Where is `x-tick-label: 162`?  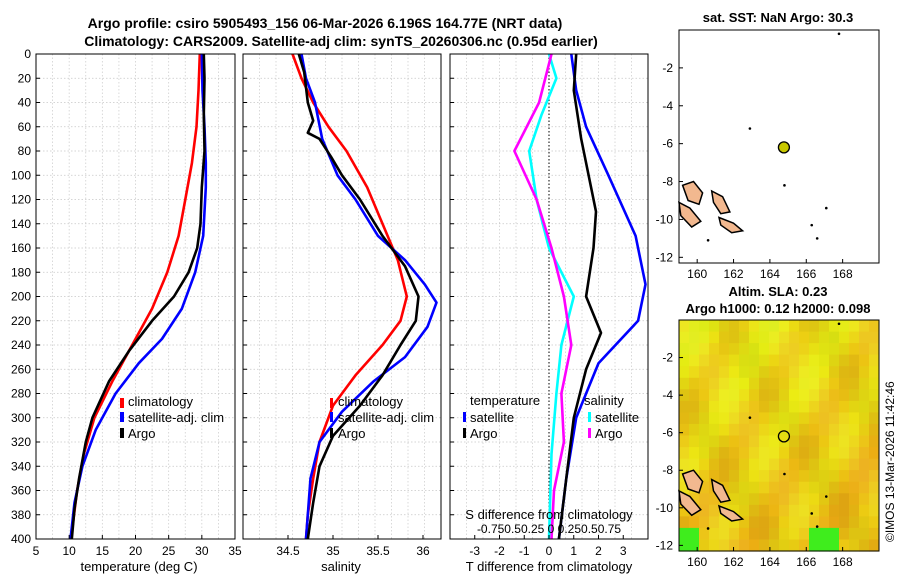
x-tick-label: 162 is located at coordinates (734, 562).